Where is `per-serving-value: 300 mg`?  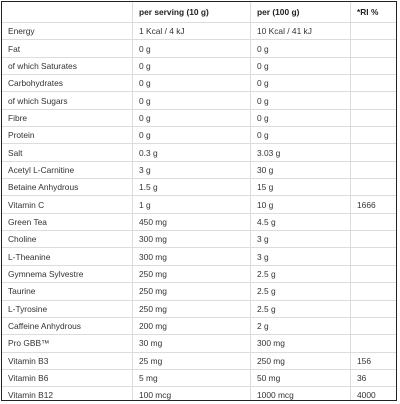
per-serving-value: 300 mg is located at coordinates (191, 239).